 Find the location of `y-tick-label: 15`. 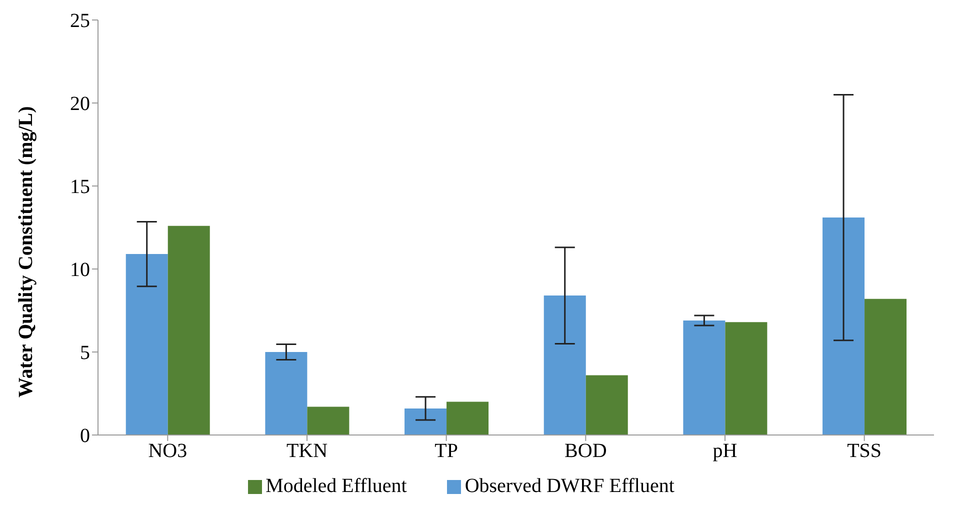

y-tick-label: 15 is located at coordinates (80, 187).